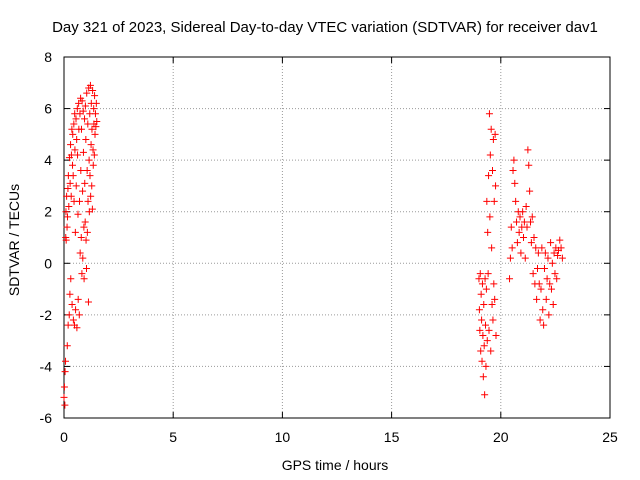 This screenshot has height=480, width=640. What do you see at coordinates (64, 437) in the screenshot?
I see `x-tick-label: 0` at bounding box center [64, 437].